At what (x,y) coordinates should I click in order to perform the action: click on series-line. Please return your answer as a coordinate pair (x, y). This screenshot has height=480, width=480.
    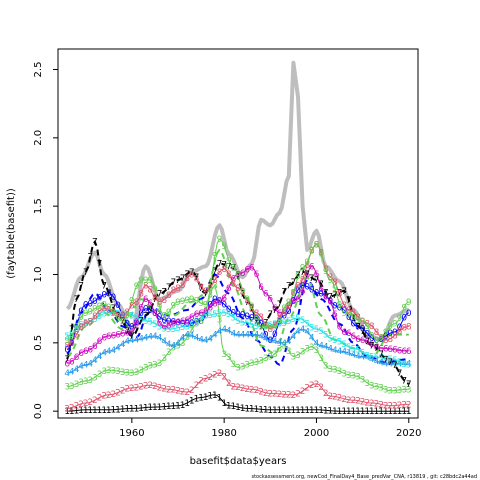
    Looking at the image, I should click on (237, 319).